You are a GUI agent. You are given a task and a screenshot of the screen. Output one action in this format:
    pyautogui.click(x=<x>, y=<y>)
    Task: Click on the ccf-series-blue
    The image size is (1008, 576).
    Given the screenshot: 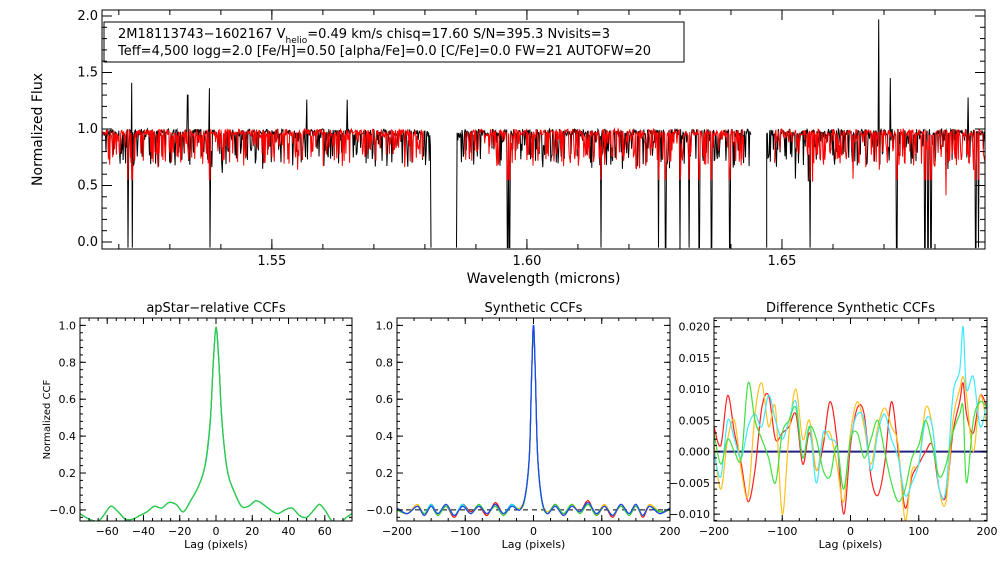 What is the action you would take?
    pyautogui.click(x=533, y=420)
    